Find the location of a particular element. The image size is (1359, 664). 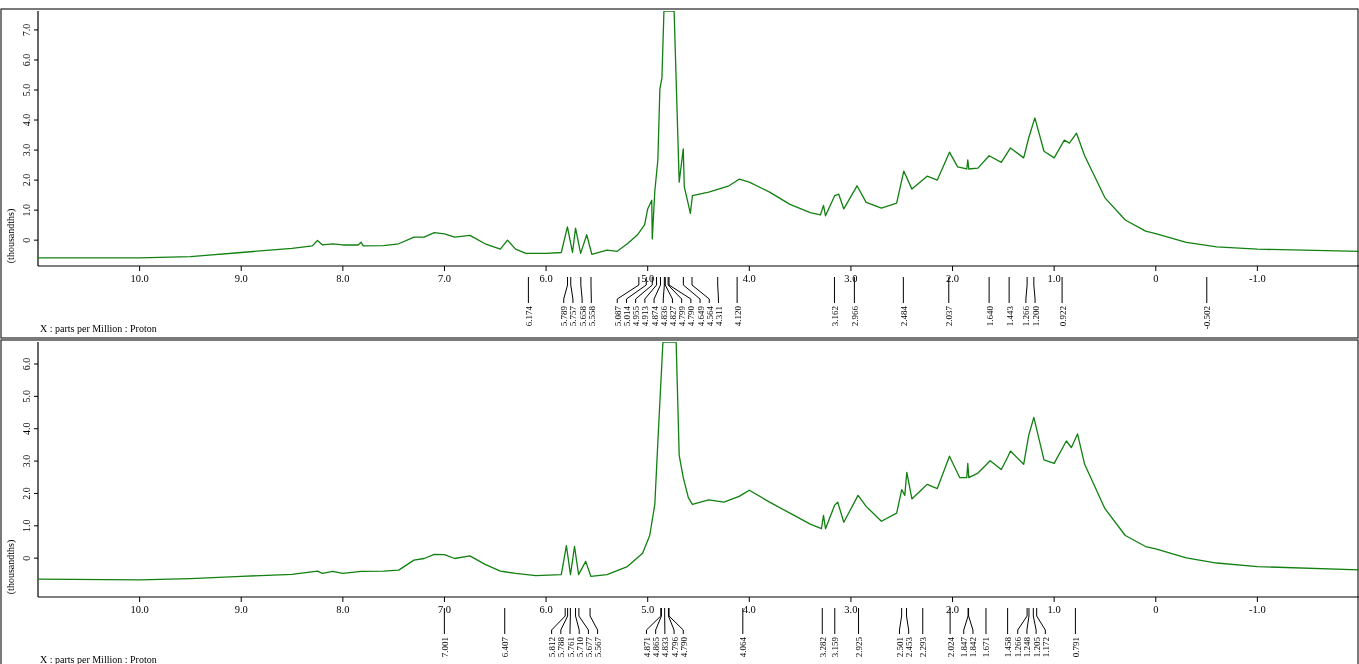

annotation: 4.871 is located at coordinates (646, 647).